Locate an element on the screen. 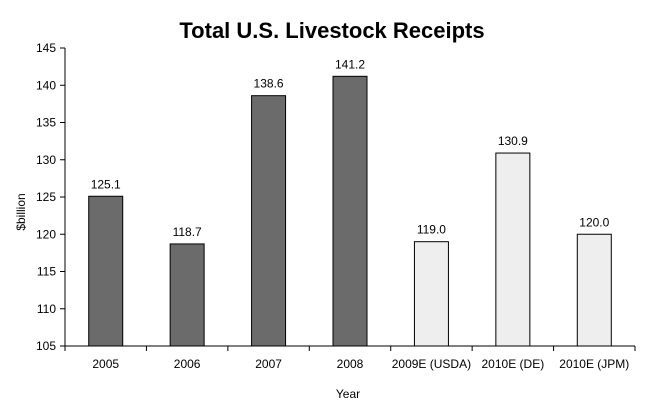  x-tick-label: 2010E (DE) is located at coordinates (513, 364).